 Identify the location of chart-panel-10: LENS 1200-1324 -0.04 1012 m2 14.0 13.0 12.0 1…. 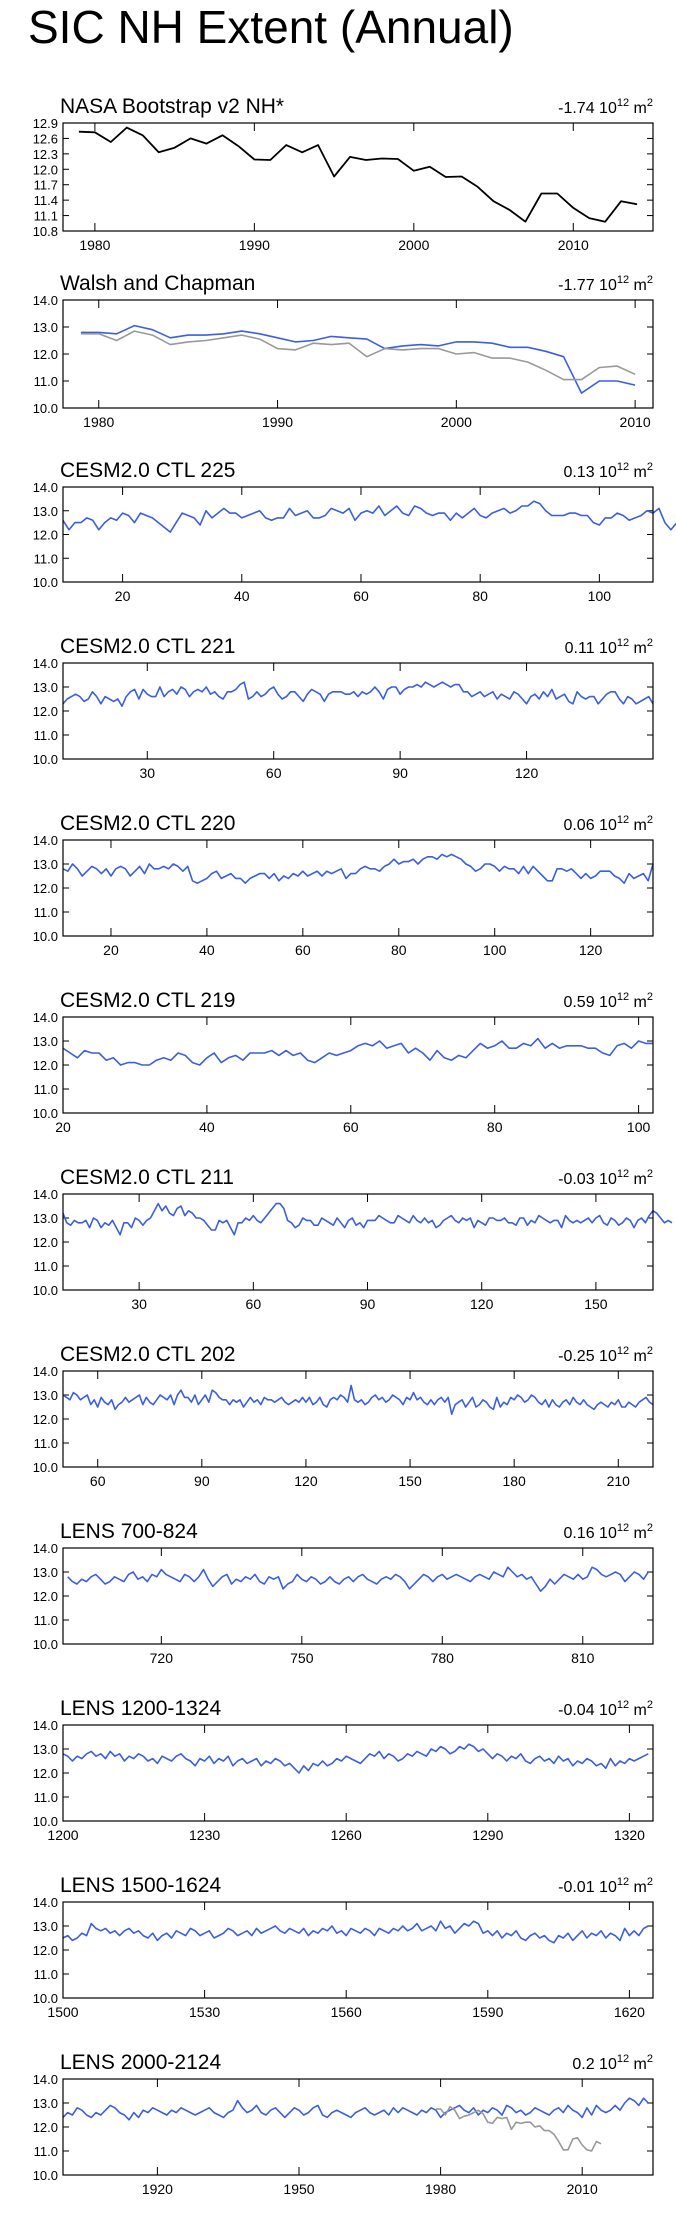
(343, 1770).